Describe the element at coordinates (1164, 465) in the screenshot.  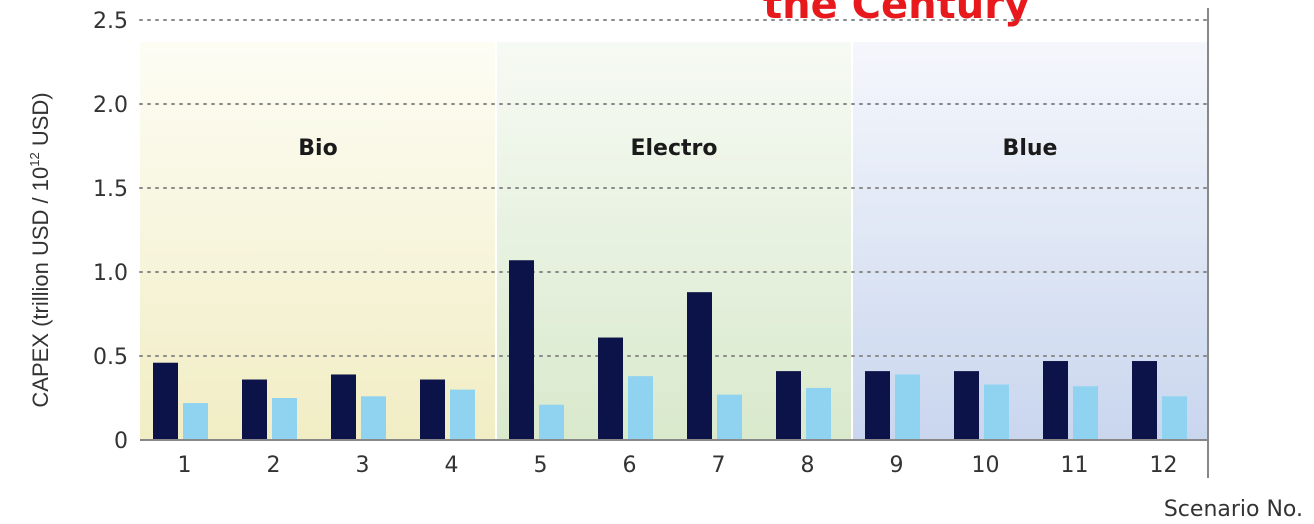
I see `x-tick-label: 12` at that location.